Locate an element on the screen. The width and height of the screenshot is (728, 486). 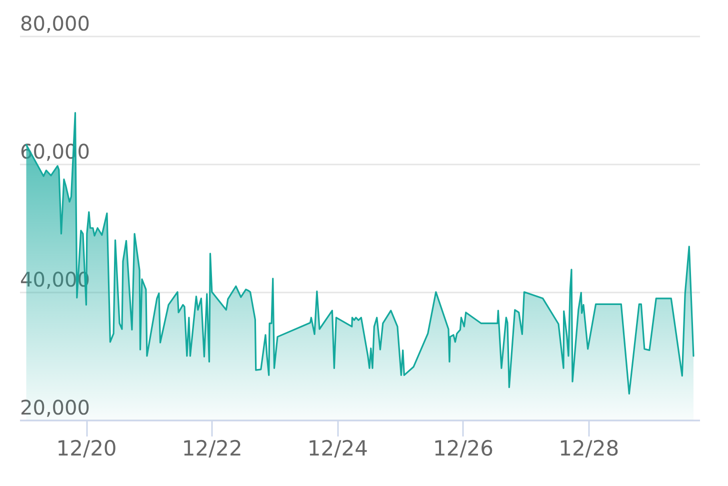
y-tick-label: 20,000 is located at coordinates (55, 408).